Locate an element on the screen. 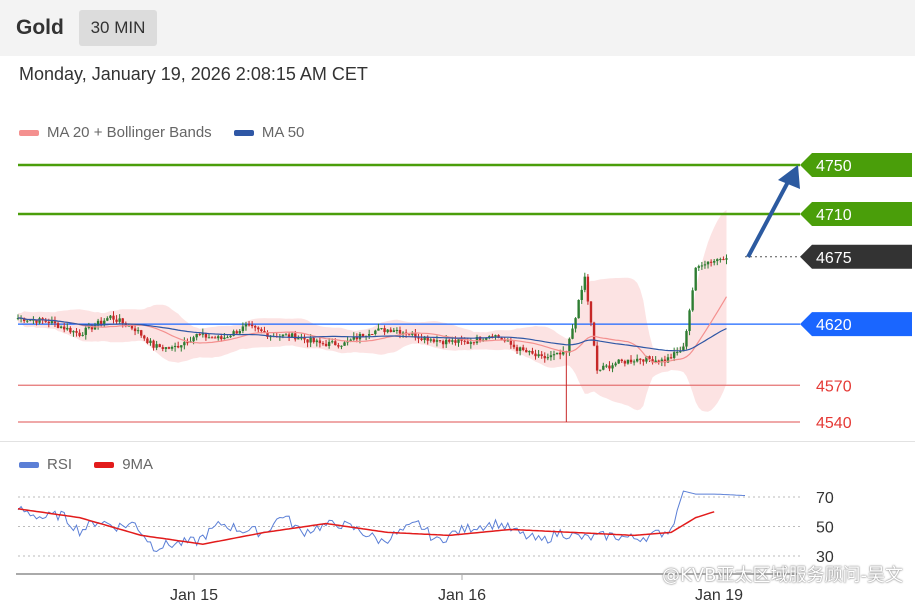  legend-label-ma20: MA 20 + Bollinger Bands is located at coordinates (129, 132).